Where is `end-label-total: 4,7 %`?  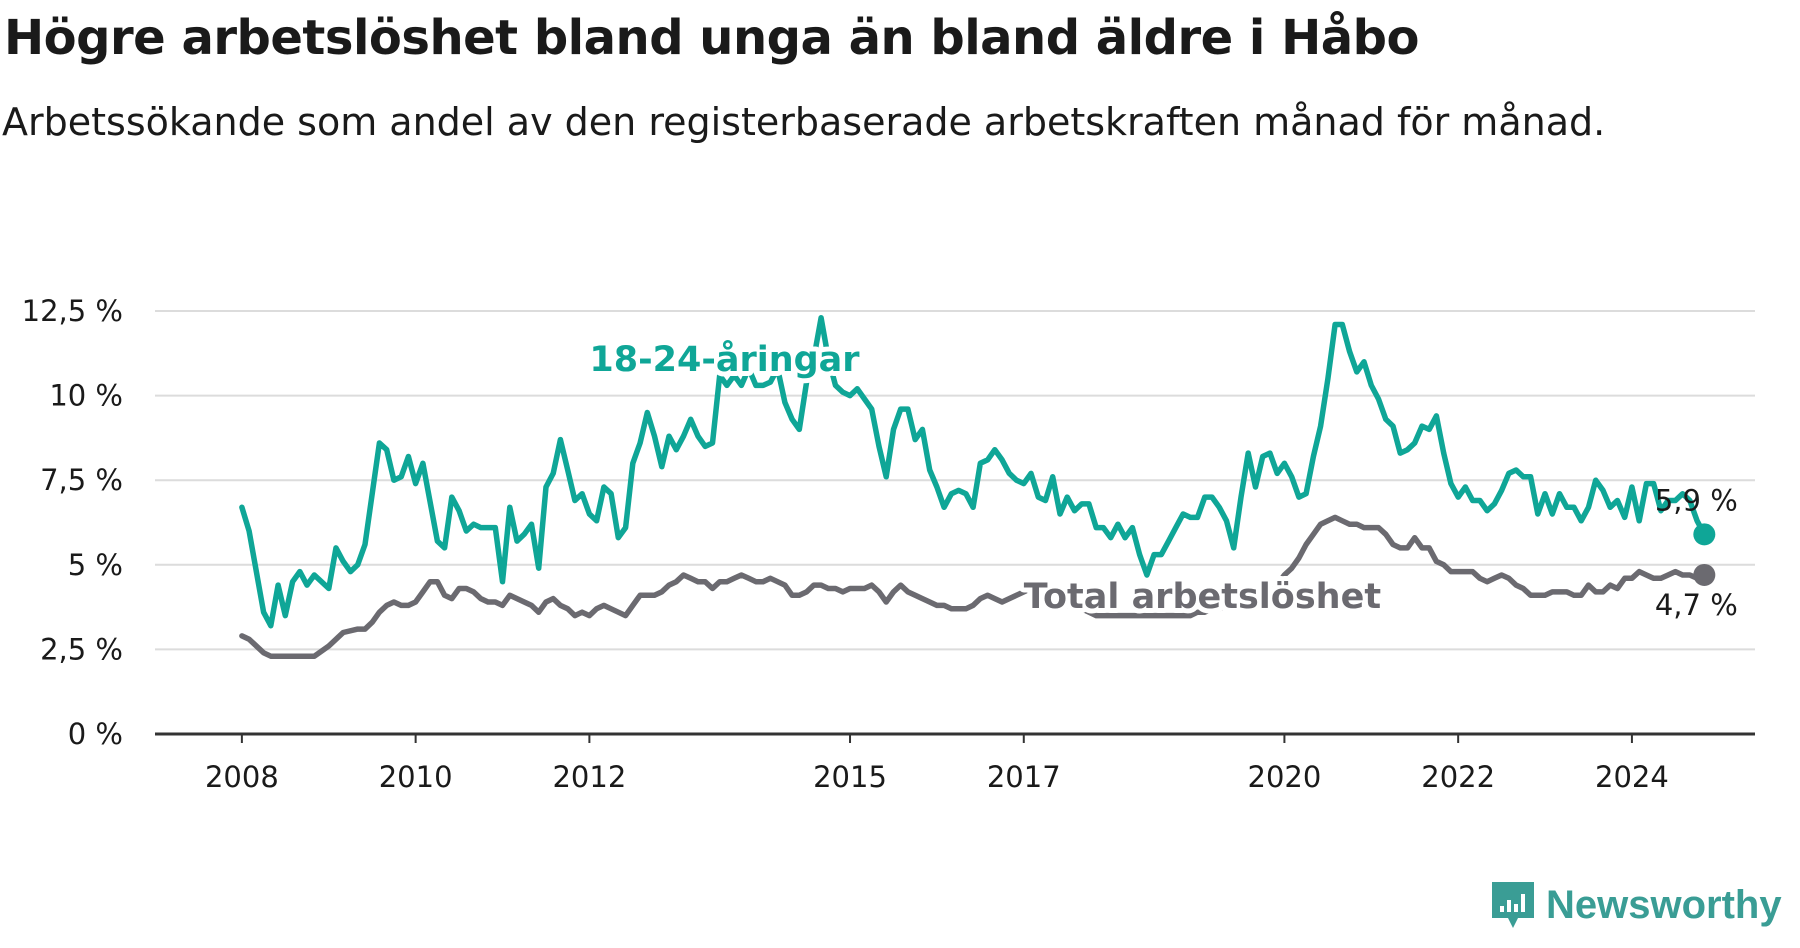 end-label-total: 4,7 % is located at coordinates (1696, 605).